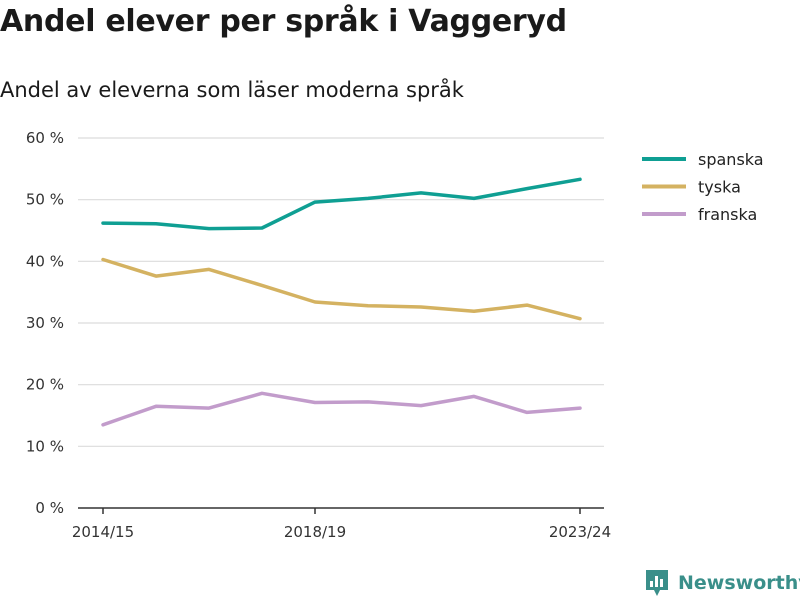 The height and width of the screenshot is (600, 800). What do you see at coordinates (739, 583) in the screenshot?
I see `brand-name: Newsworthy` at bounding box center [739, 583].